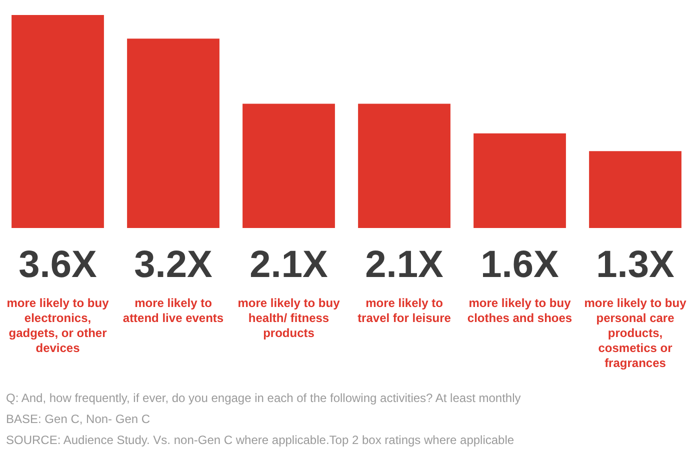 This screenshot has height=466, width=693. I want to click on data-label: 1.6X, so click(520, 265).